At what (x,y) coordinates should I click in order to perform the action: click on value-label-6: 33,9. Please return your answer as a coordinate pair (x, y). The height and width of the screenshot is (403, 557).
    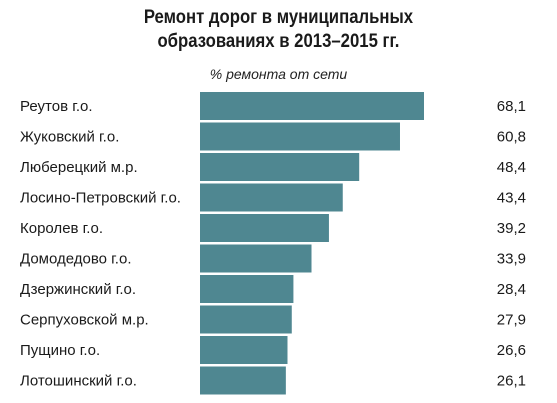
    Looking at the image, I should click on (511, 259).